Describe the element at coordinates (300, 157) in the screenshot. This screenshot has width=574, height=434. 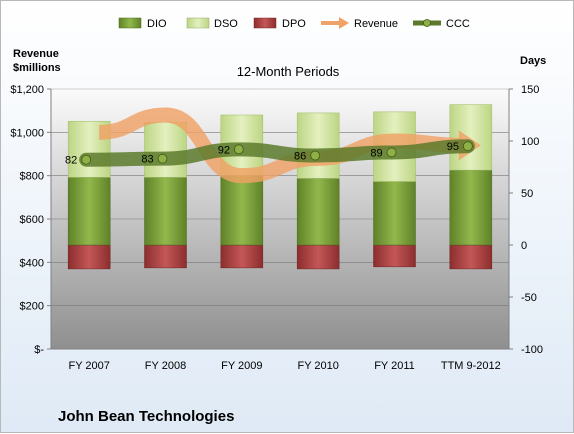
I see `ccc-data-label: 86` at that location.